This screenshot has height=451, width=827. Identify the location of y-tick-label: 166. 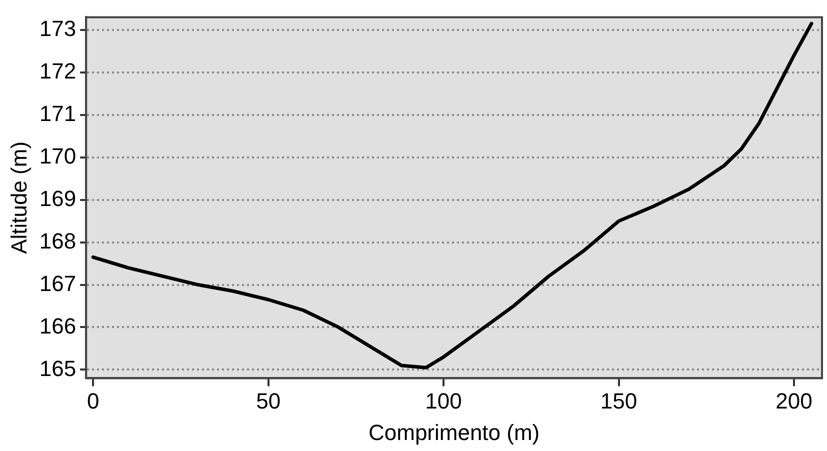
(57, 325).